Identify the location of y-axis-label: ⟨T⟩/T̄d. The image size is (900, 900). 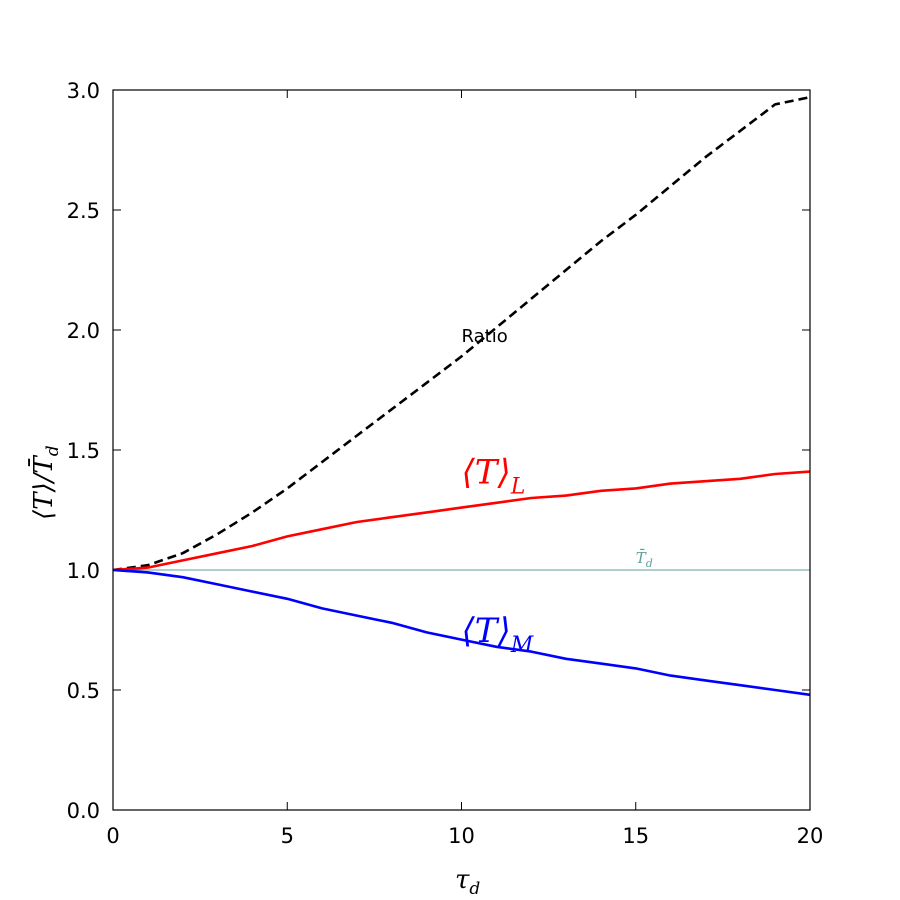
(45, 482).